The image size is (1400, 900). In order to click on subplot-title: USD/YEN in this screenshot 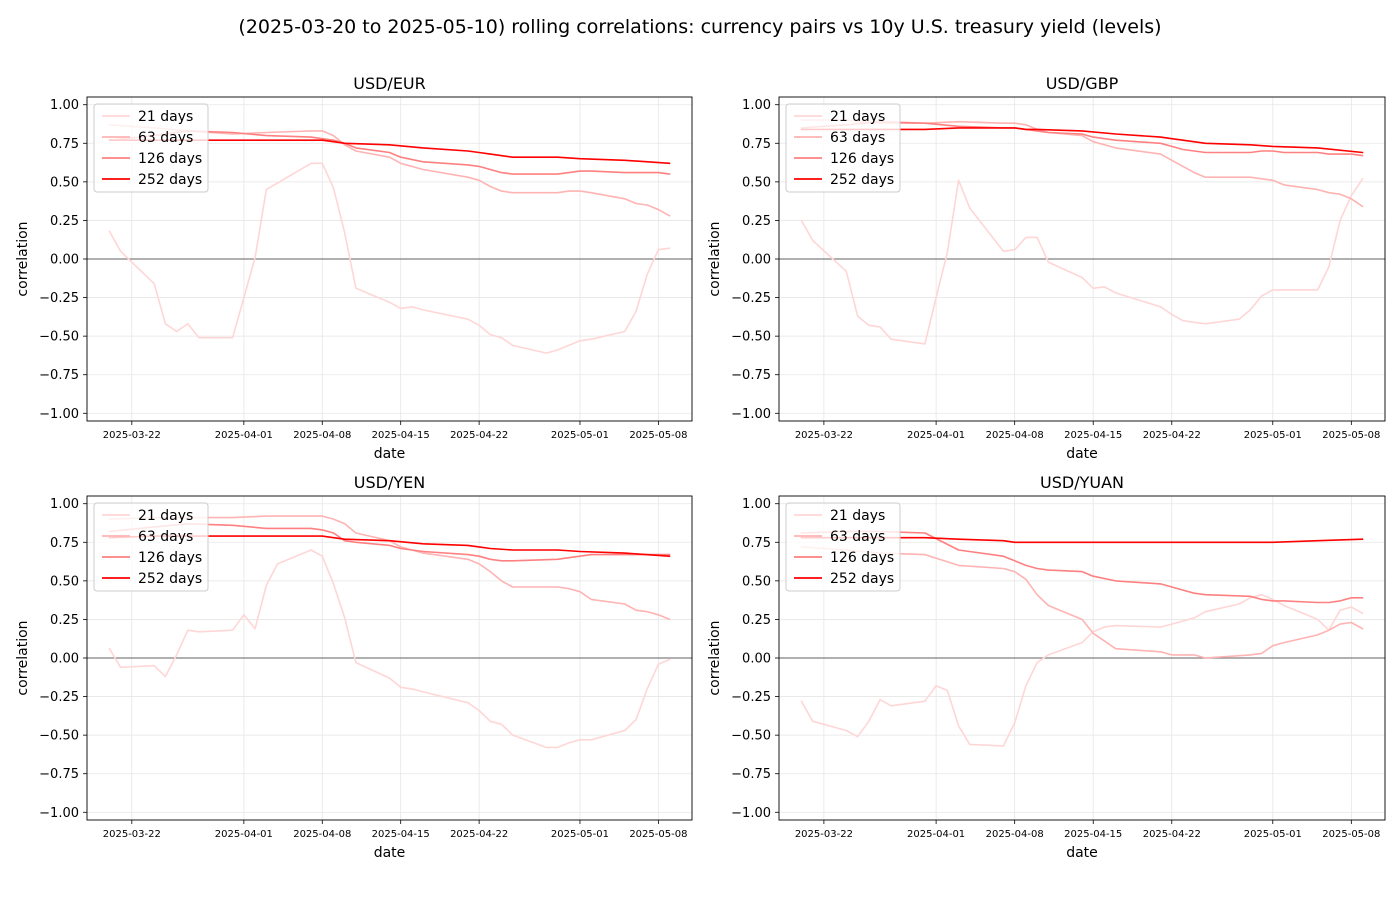, I will do `click(389, 482)`.